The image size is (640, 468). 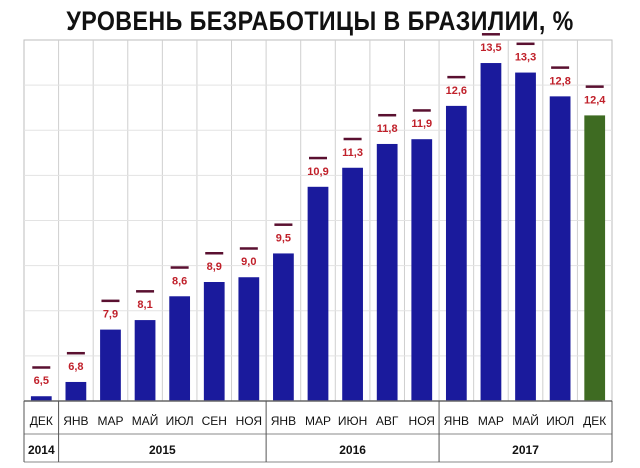 I want to click on data-label: 6,8, so click(x=75, y=367).